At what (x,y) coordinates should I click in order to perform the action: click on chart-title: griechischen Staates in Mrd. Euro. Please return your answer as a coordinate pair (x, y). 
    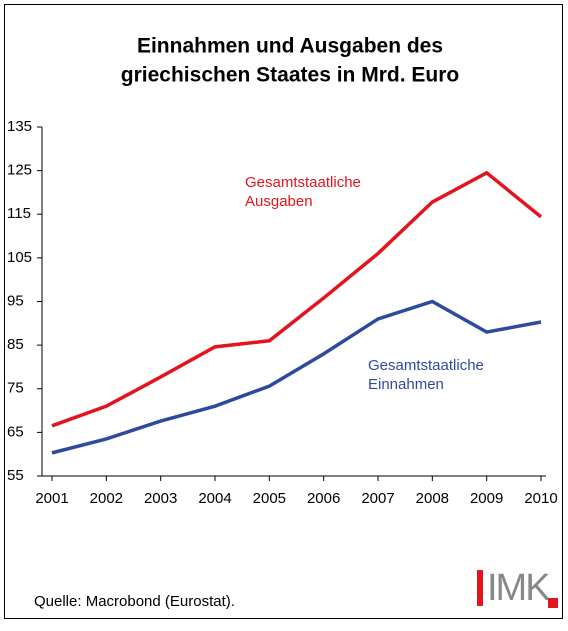
    Looking at the image, I should click on (290, 75).